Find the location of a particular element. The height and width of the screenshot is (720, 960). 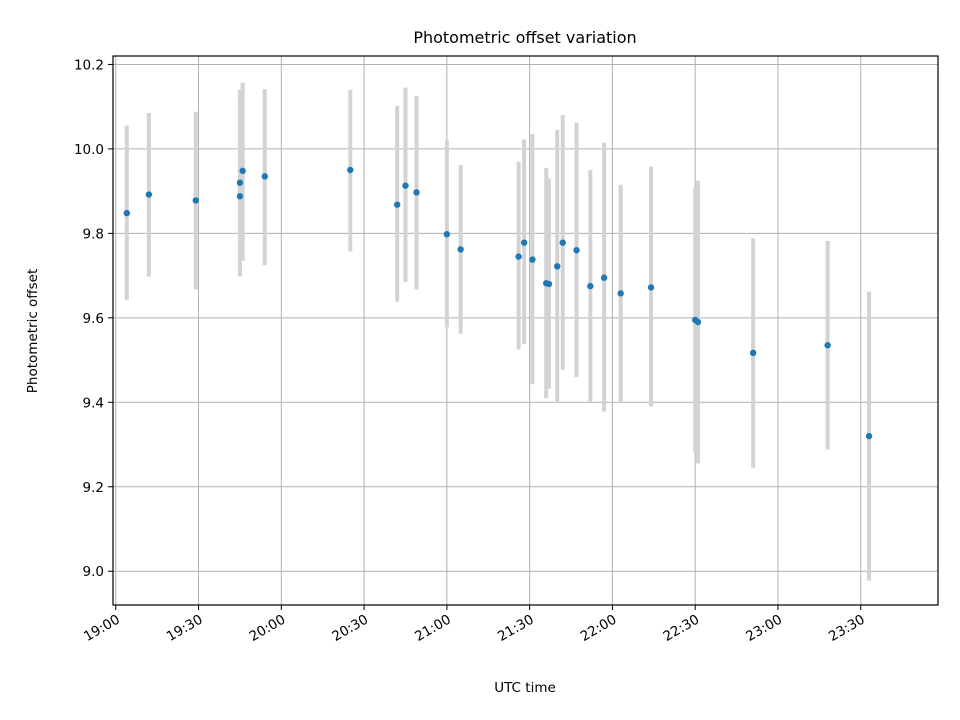

y-axis-label: Photometric offset is located at coordinates (33, 331).